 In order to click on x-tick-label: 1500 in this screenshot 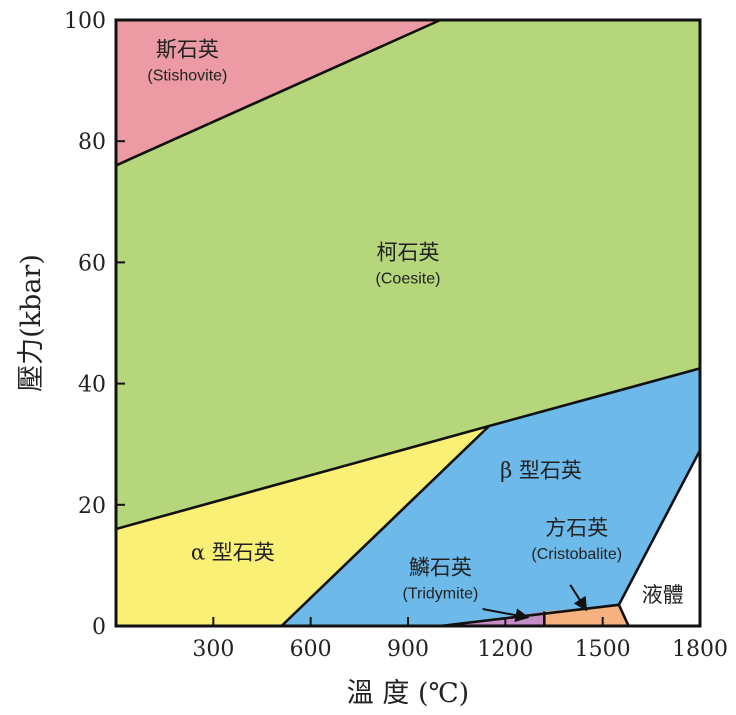, I will do `click(603, 649)`.